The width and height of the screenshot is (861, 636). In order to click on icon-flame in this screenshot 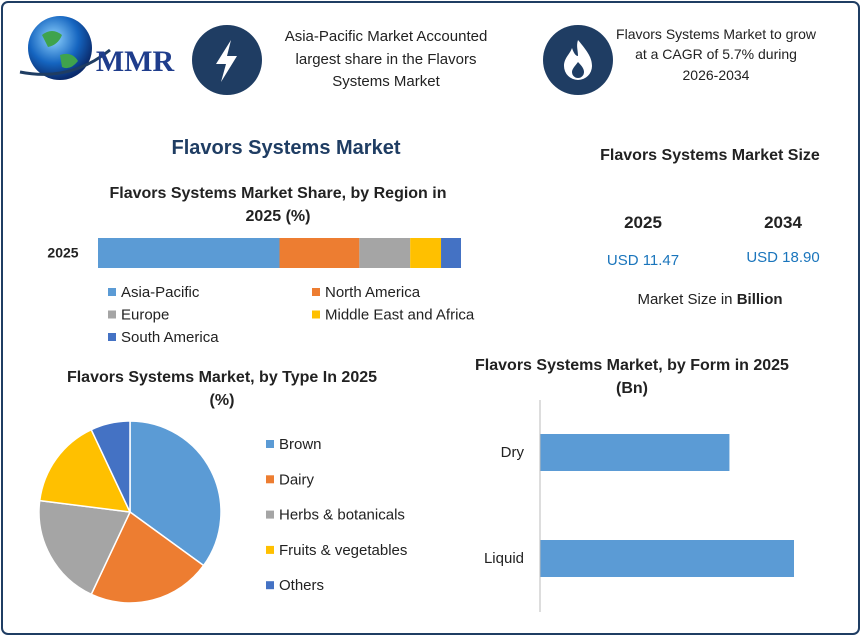, I will do `click(578, 60)`.